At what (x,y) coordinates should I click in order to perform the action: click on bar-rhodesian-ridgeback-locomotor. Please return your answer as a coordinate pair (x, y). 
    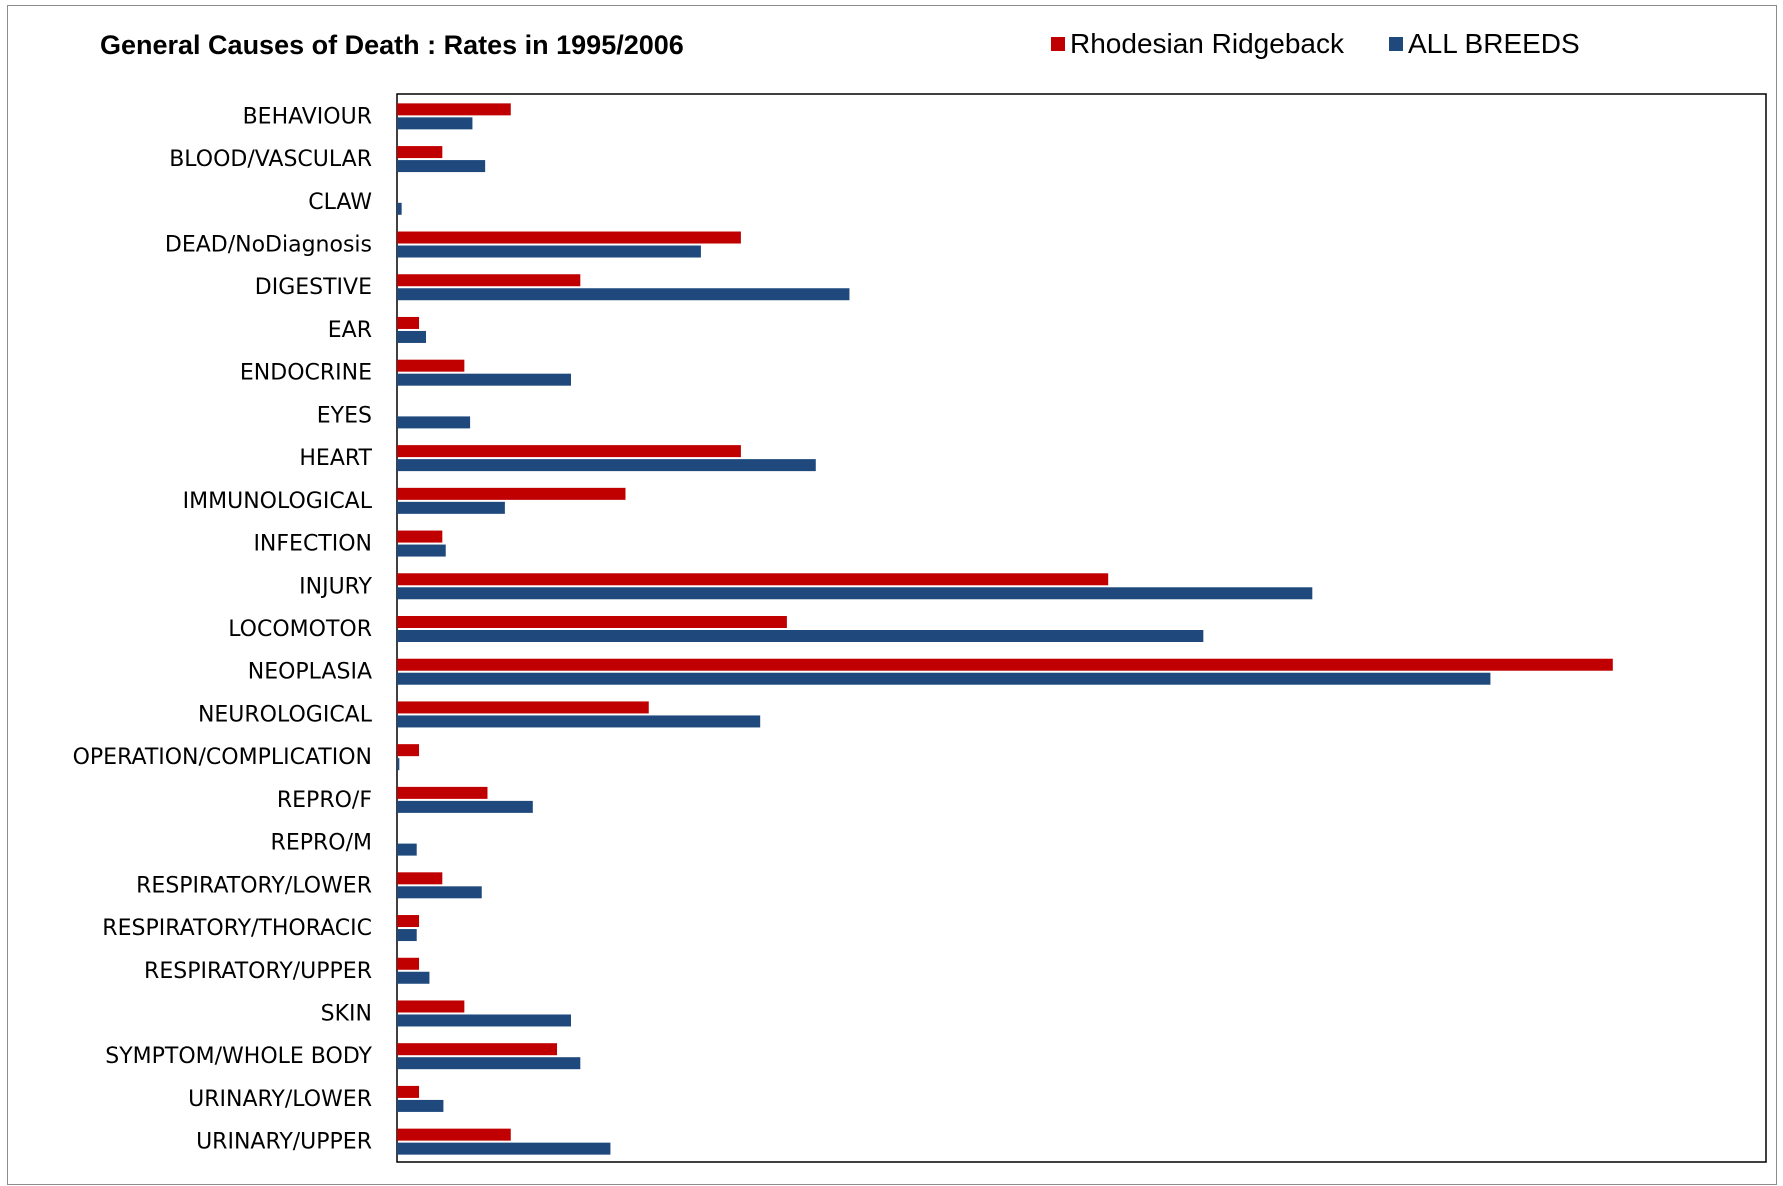
    Looking at the image, I should click on (592, 622).